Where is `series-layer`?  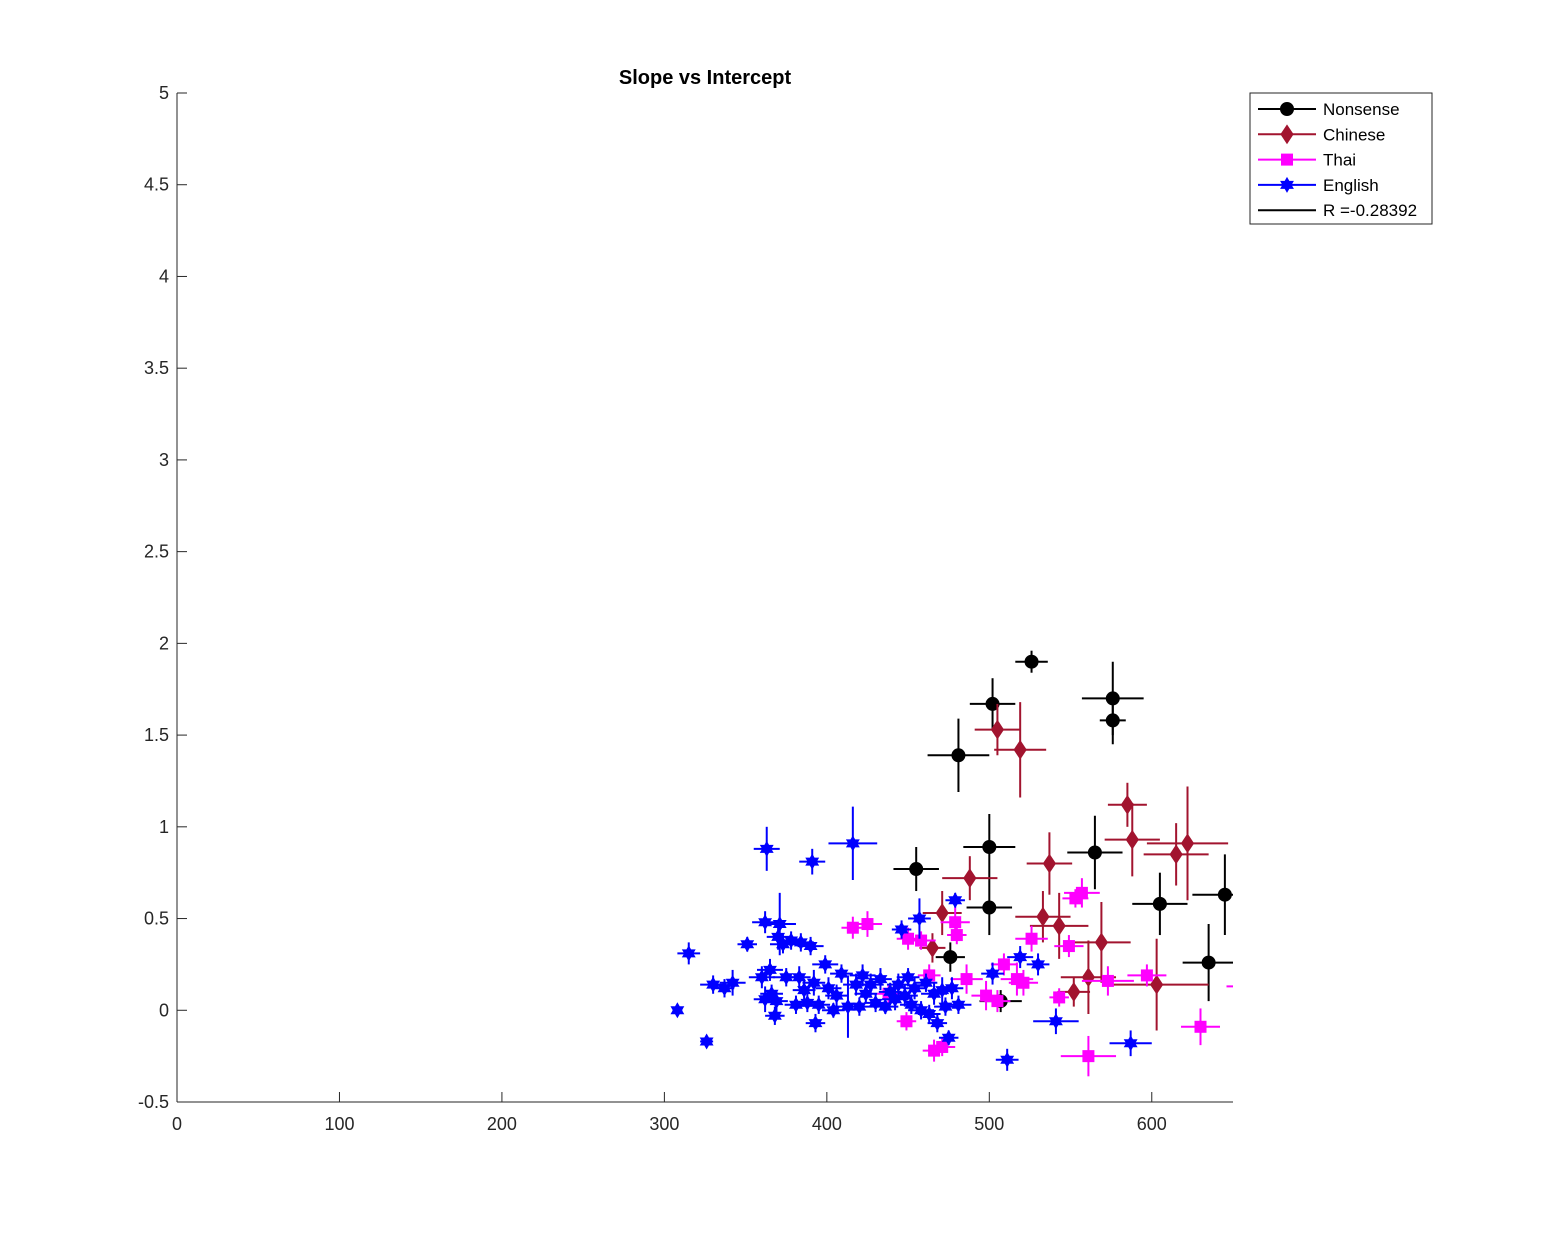 series-layer is located at coordinates (951, 863).